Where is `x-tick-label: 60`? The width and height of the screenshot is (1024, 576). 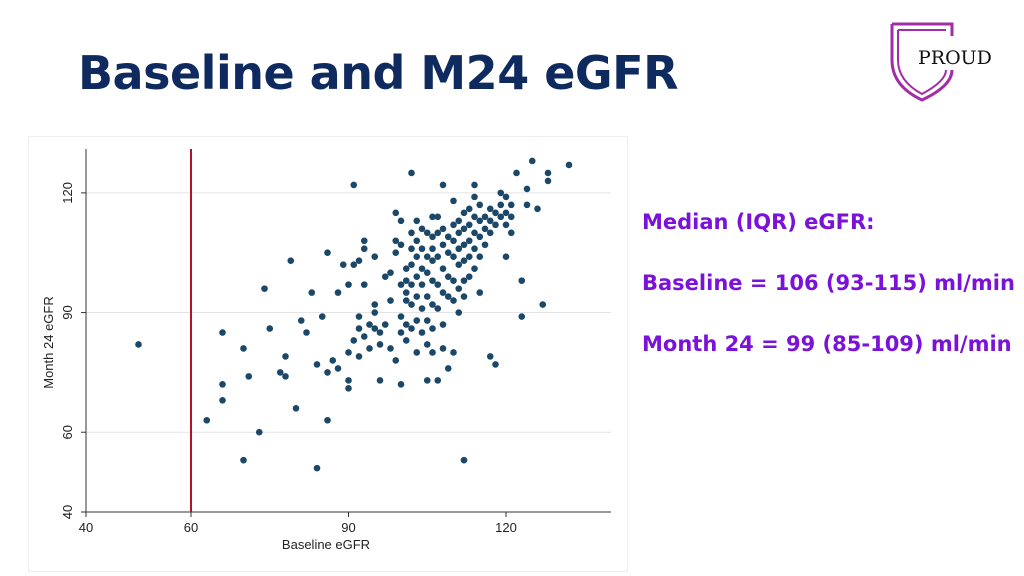 x-tick-label: 60 is located at coordinates (191, 527).